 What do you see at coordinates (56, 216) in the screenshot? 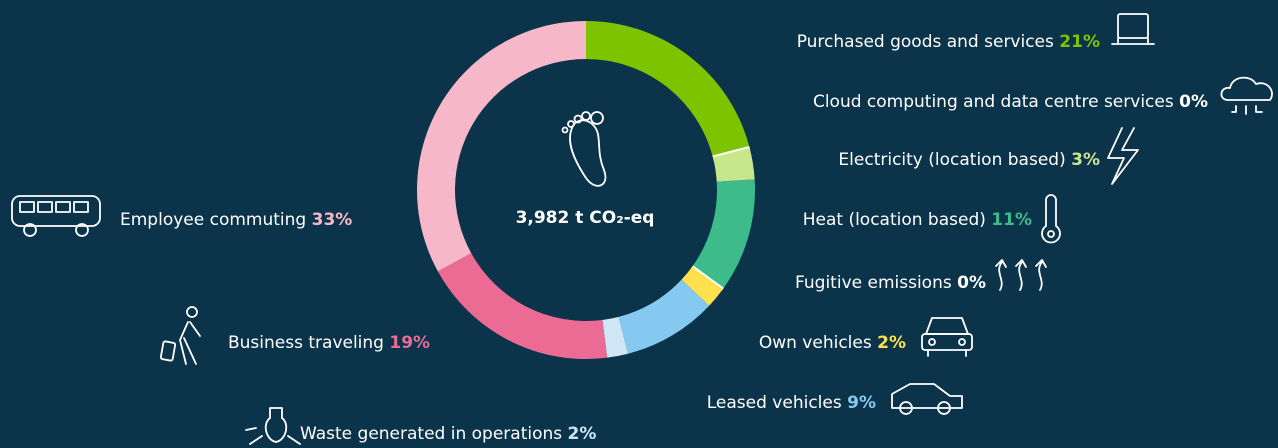
I see `bus-icon` at bounding box center [56, 216].